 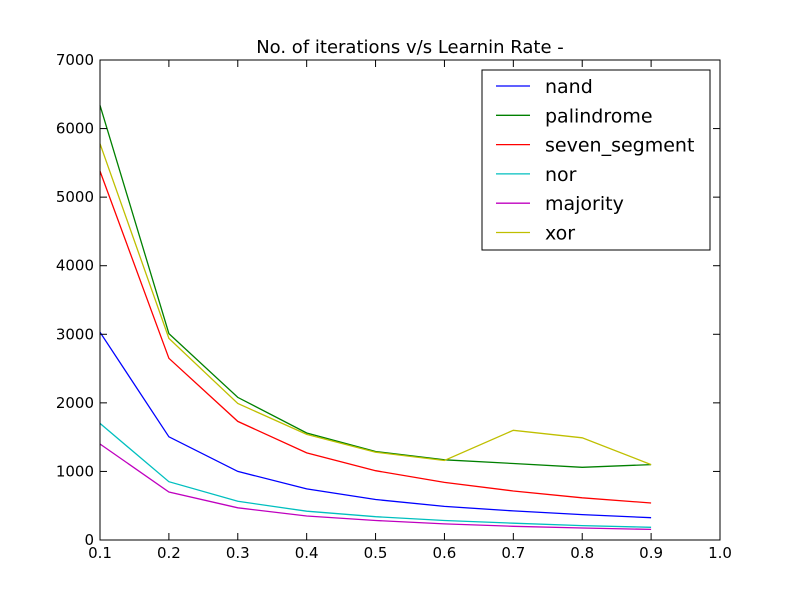 I want to click on y-tick-label: 7000, so click(x=75, y=60).